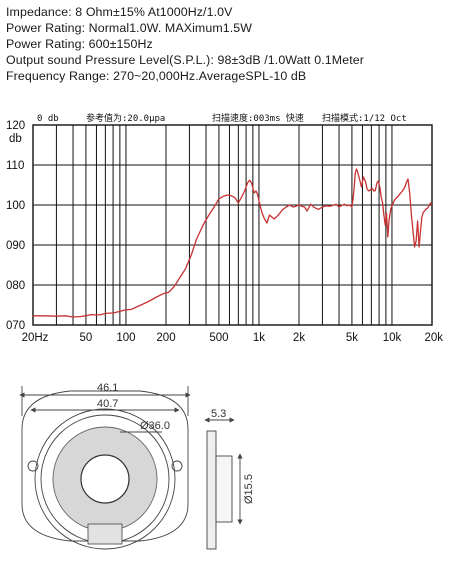 The height and width of the screenshot is (571, 449). I want to click on x-tick-label: 20Hz, so click(35, 338).